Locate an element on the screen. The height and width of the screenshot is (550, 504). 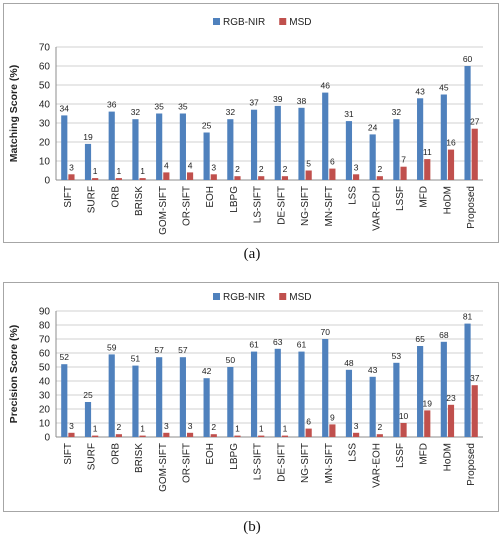
x-tick-label: LS-SIFT is located at coordinates (258, 461).